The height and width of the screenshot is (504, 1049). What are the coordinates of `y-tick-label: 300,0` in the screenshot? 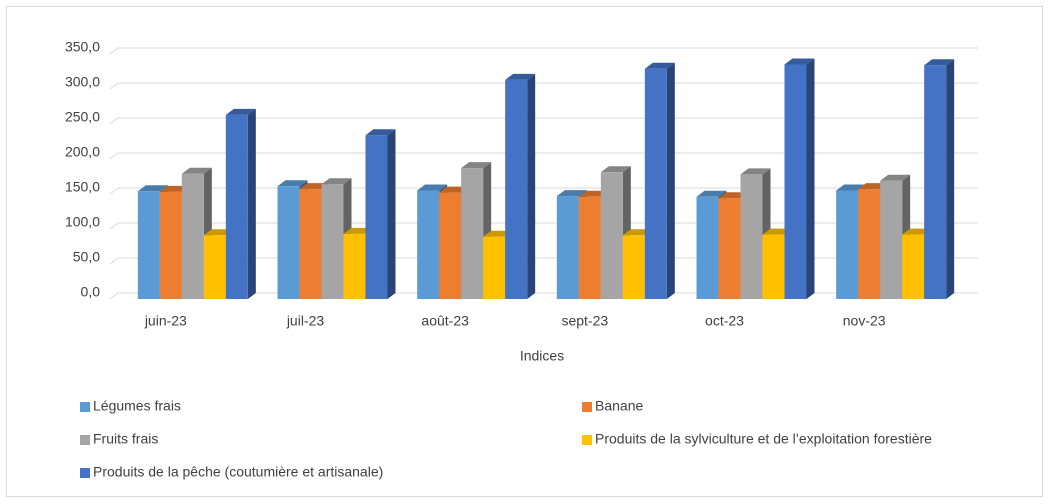 It's located at (82, 82).